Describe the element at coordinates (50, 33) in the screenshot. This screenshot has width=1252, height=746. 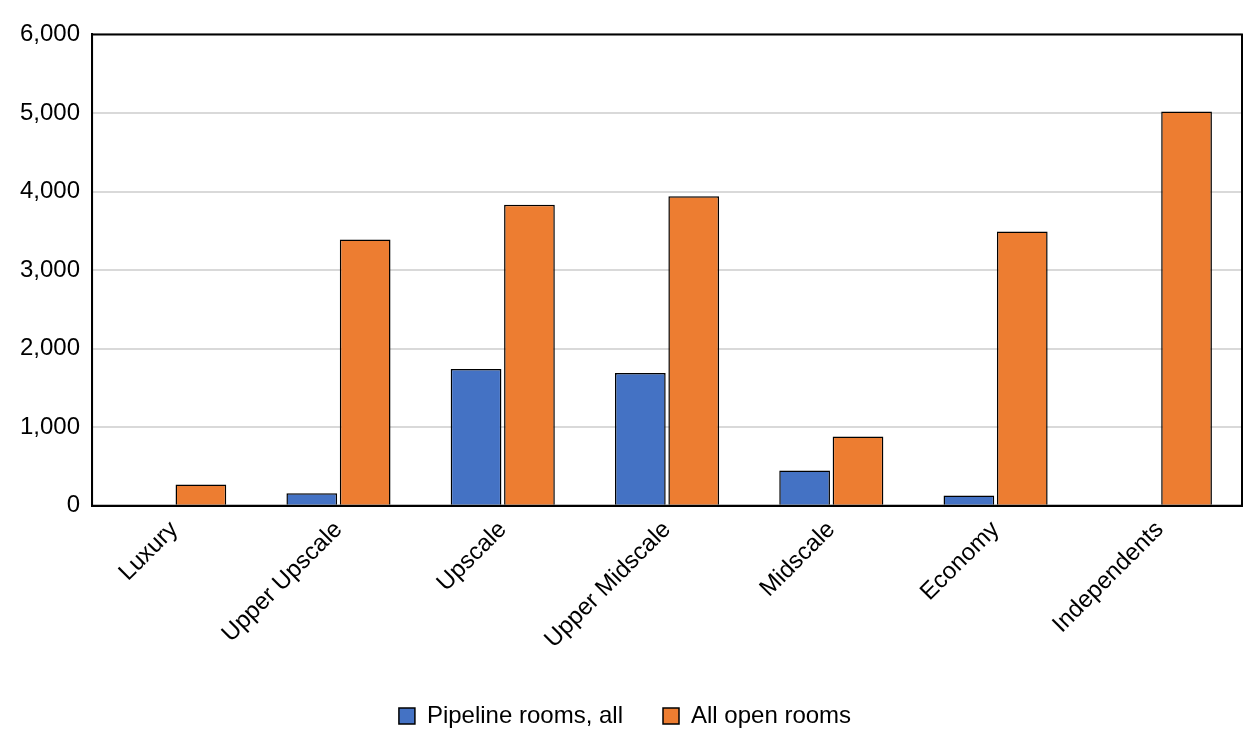
I see `y-tick-label: 6,000` at that location.